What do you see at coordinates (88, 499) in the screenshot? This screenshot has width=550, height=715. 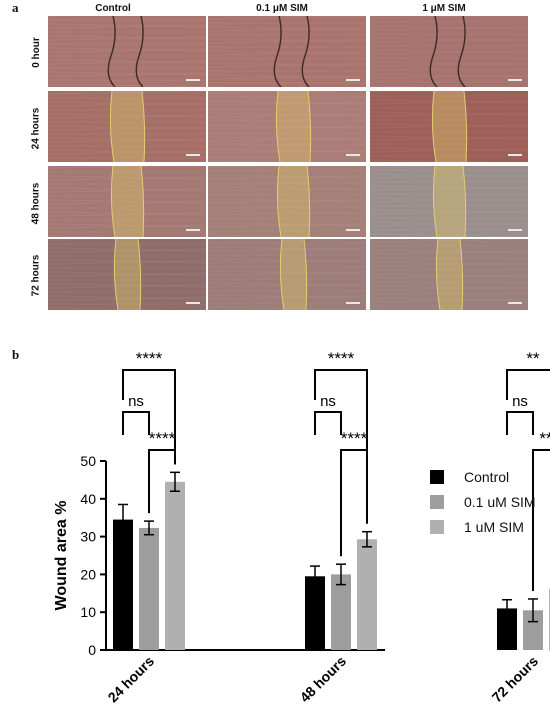 I see `y-tick-label: 40` at bounding box center [88, 499].